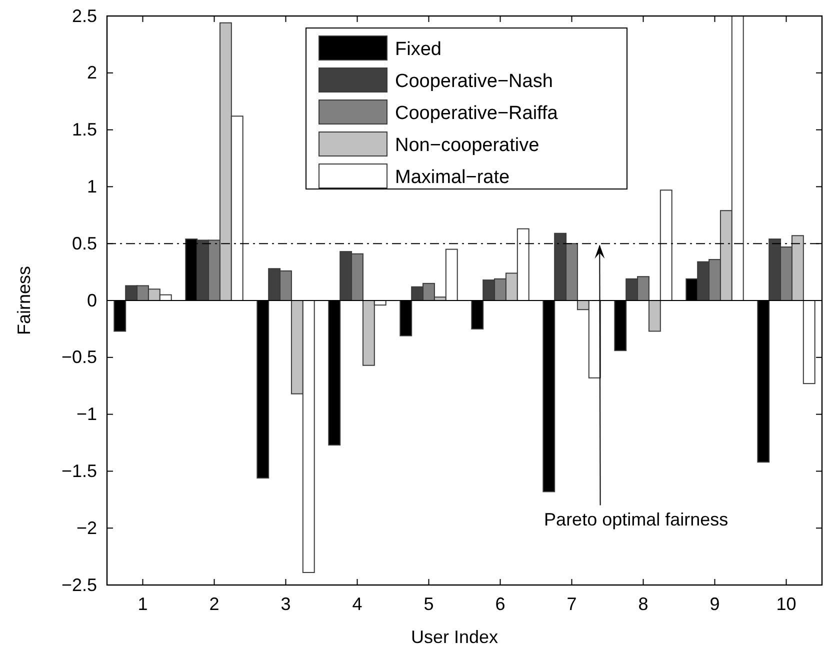 Image resolution: width=824 pixels, height=649 pixels. Describe the element at coordinates (91, 186) in the screenshot. I see `y-tick-label: 1` at that location.